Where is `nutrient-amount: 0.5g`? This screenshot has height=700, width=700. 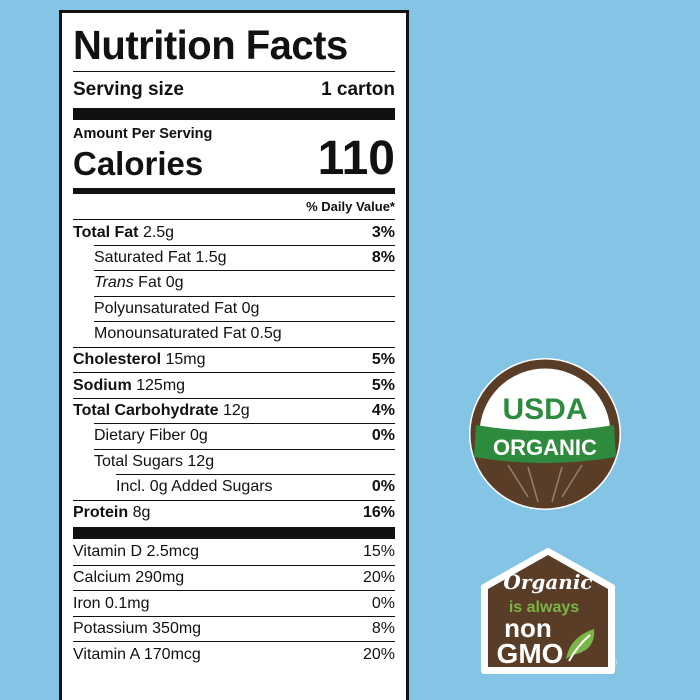 nutrient-amount: 0.5g is located at coordinates (266, 334).